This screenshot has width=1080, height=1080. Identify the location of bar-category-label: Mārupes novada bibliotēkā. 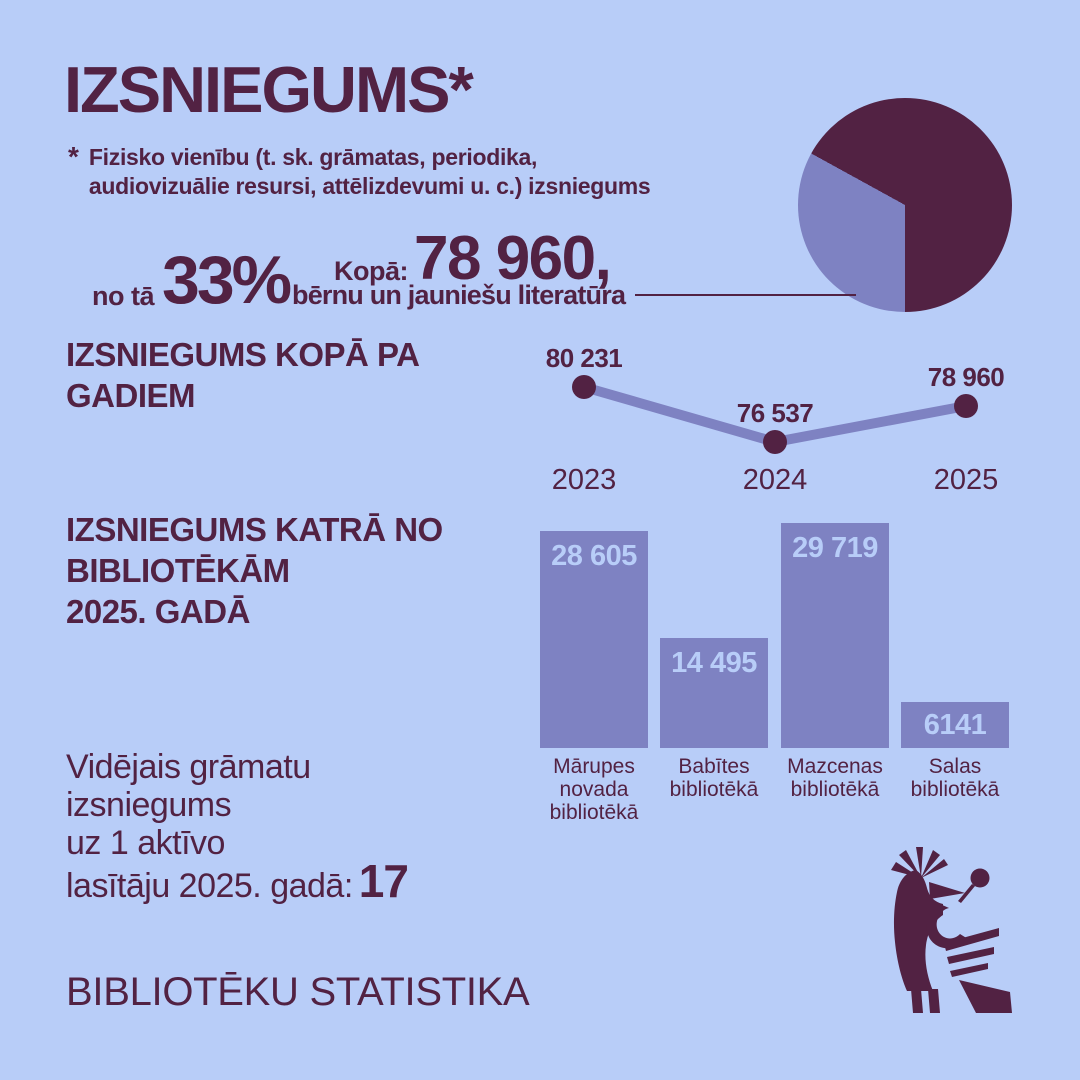
(594, 789).